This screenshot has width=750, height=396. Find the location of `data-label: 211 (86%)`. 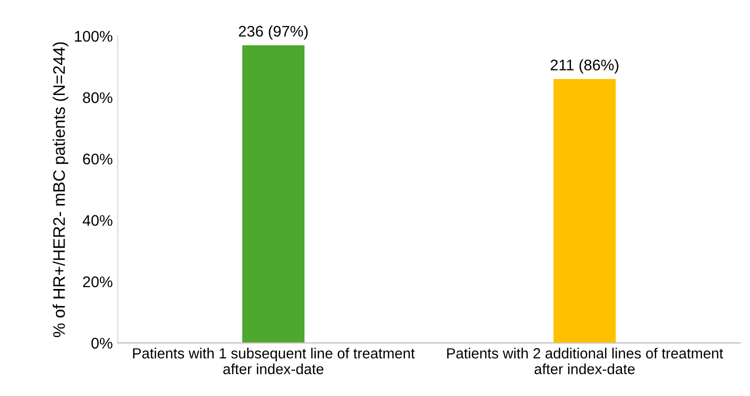

data-label: 211 (86%) is located at coordinates (584, 66).